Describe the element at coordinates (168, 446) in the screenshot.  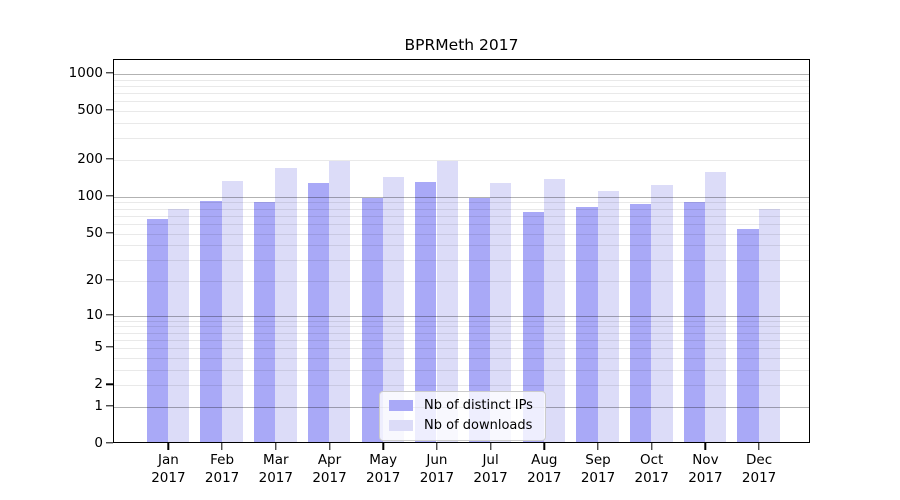
I see `x-tick-mark-jan` at that location.